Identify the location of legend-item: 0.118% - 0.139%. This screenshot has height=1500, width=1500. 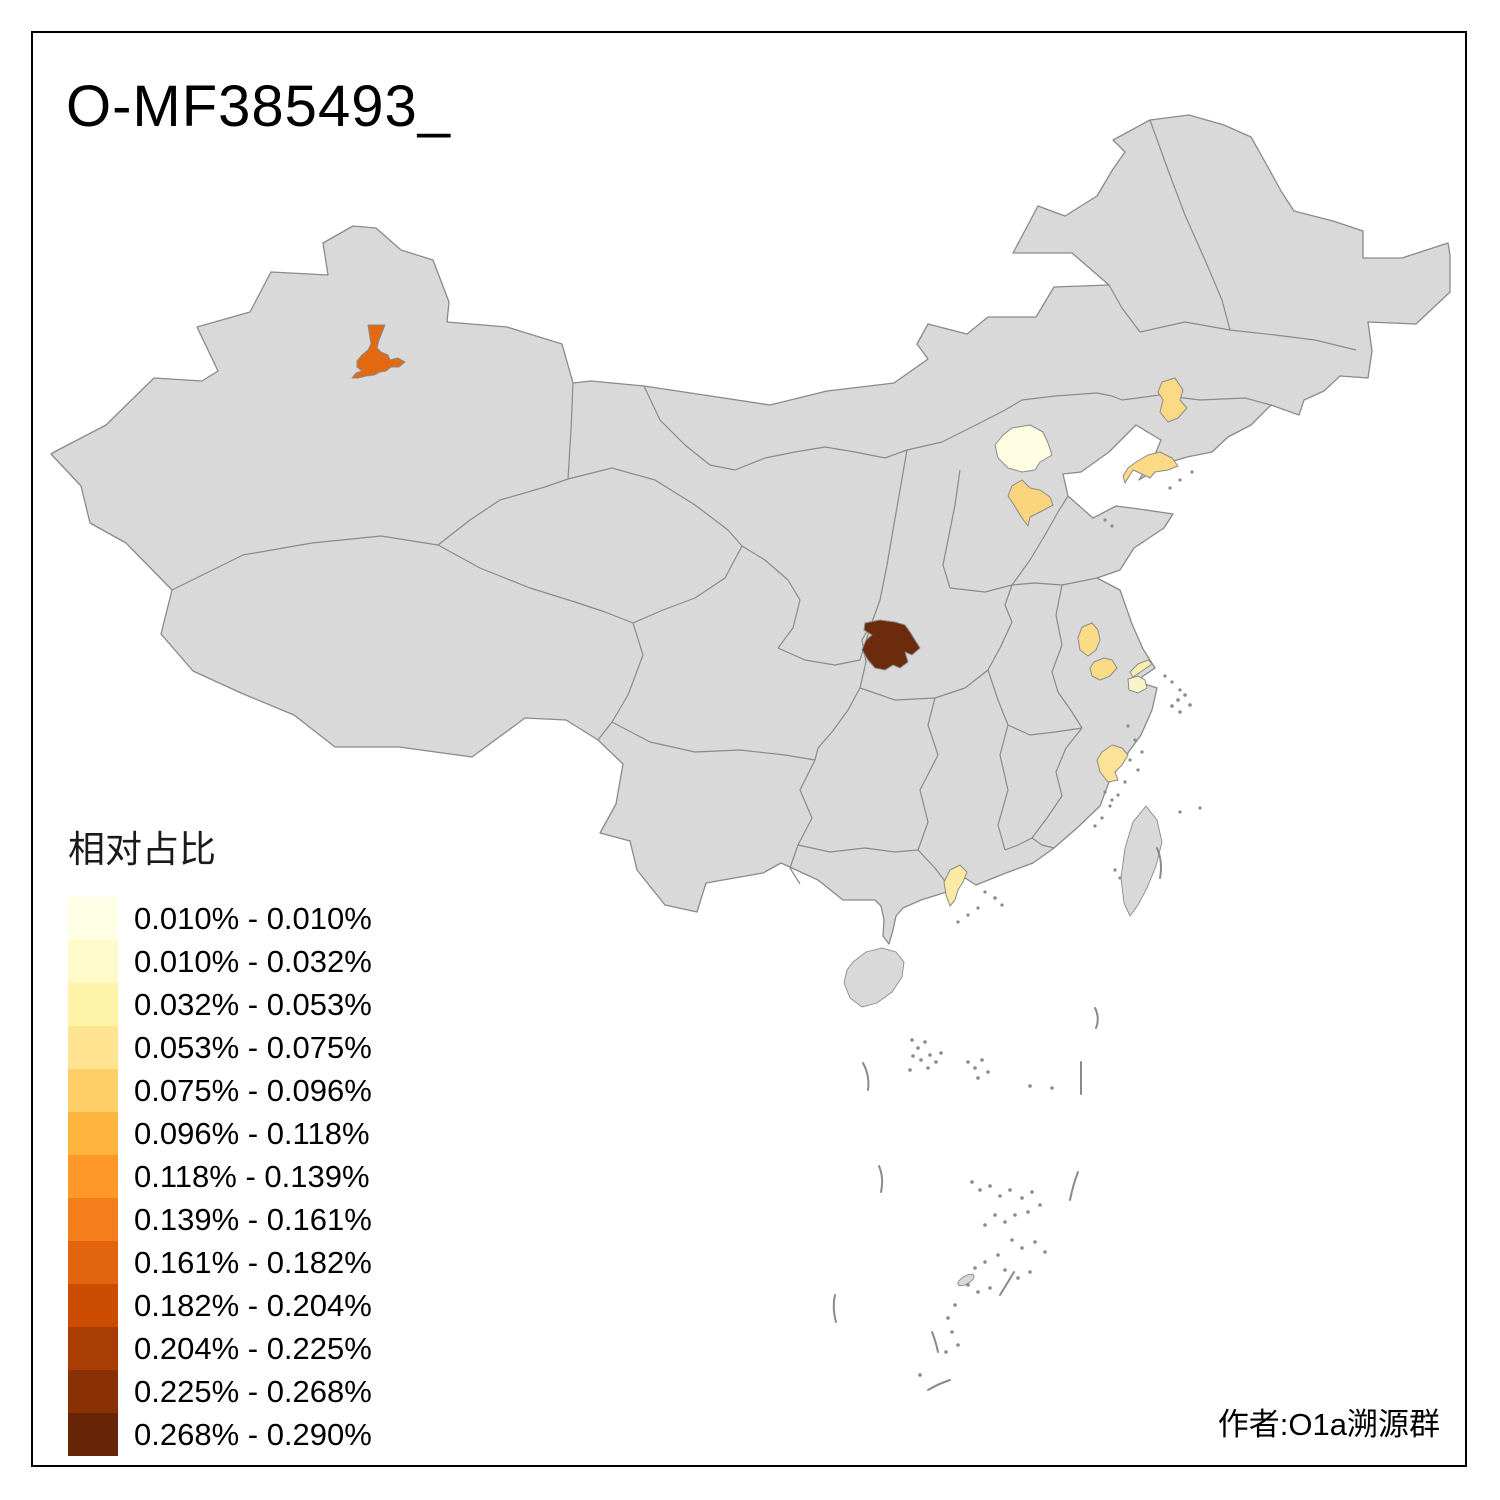
(220, 1176).